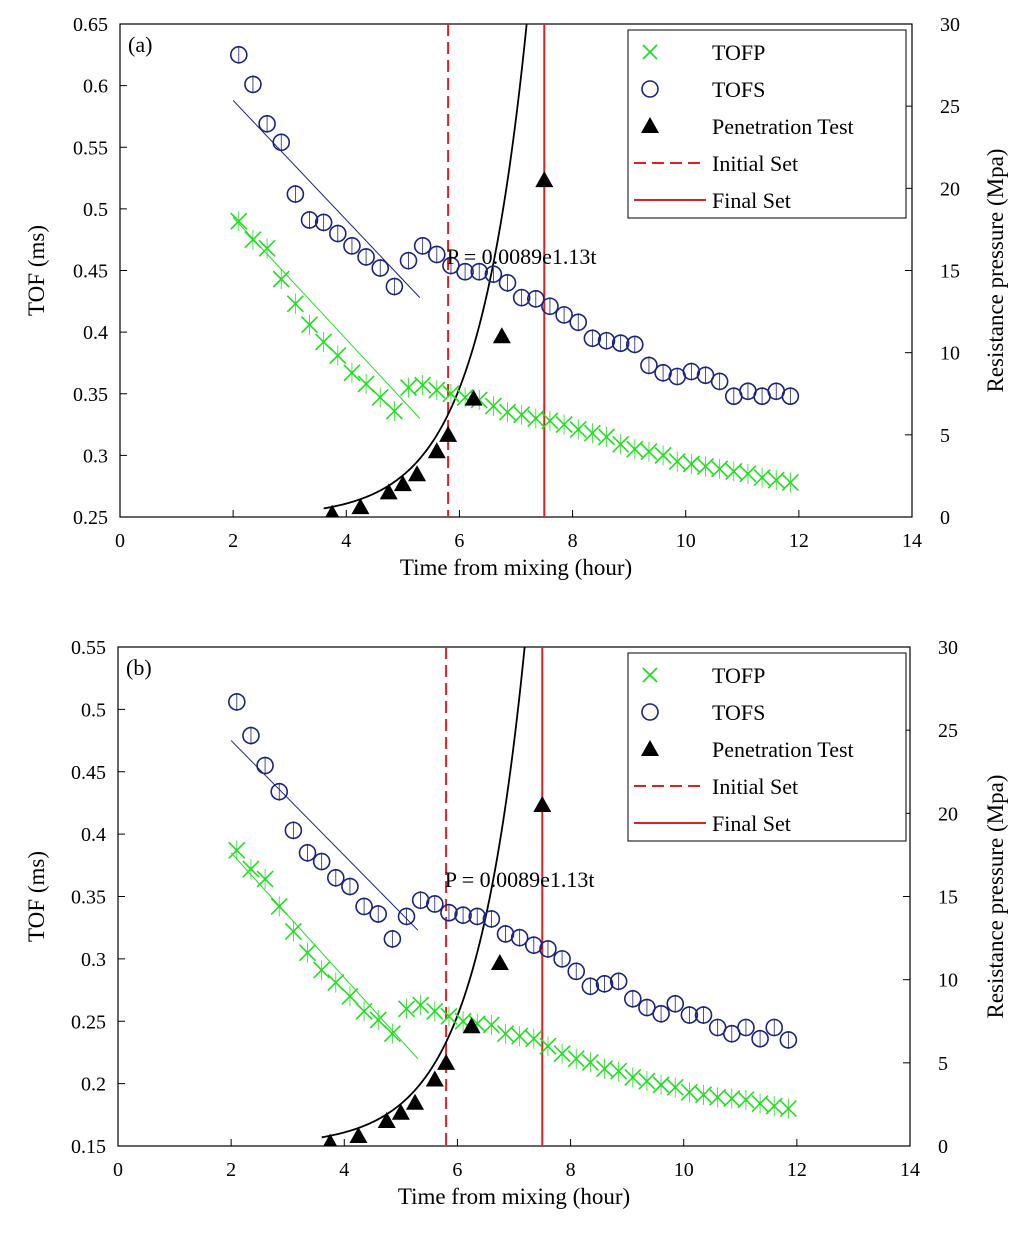 This screenshot has height=1251, width=1024. Describe the element at coordinates (93, 710) in the screenshot. I see `y-tick-label: 0.5` at that location.